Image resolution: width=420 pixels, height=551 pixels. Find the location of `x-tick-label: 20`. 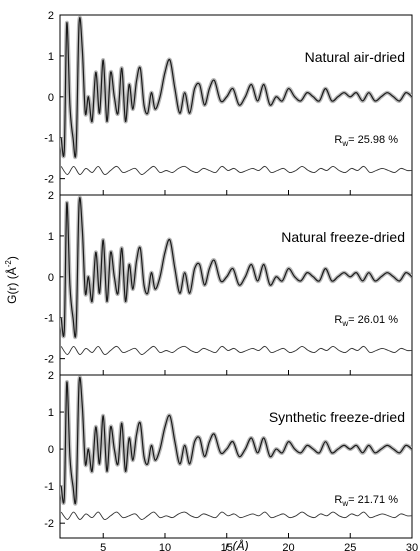

x-tick-label: 20 is located at coordinates (288, 546).